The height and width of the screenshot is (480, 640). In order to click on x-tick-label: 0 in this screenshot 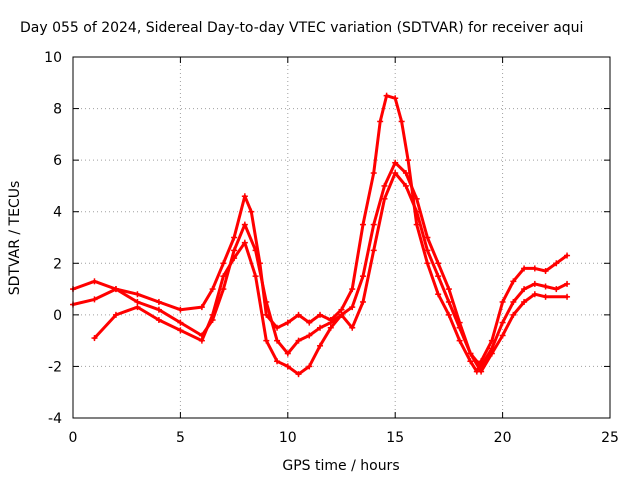, I will do `click(73, 438)`.